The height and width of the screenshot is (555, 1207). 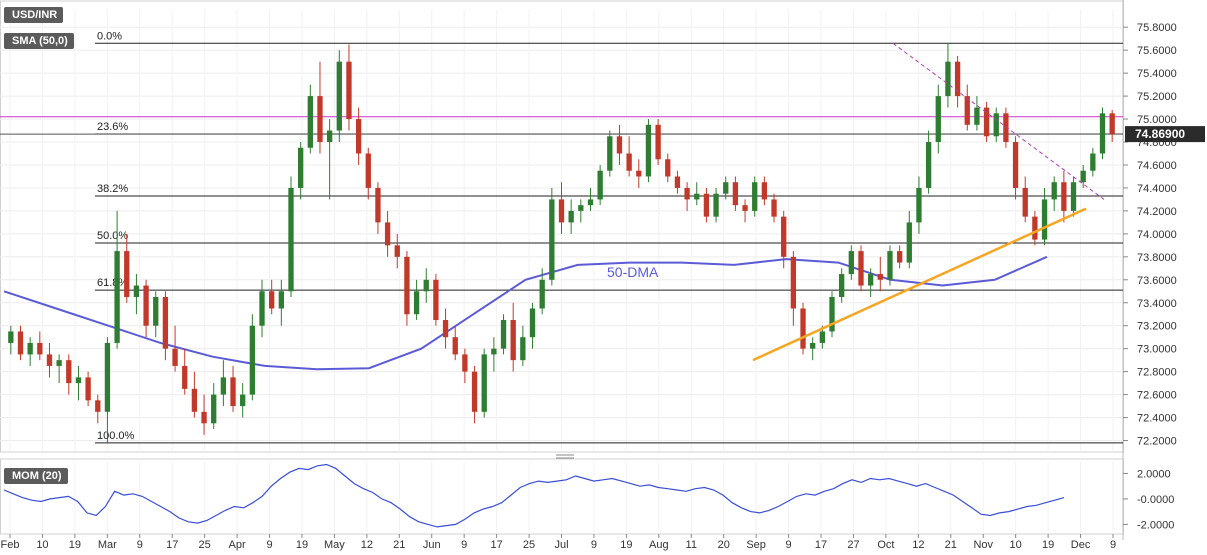 I want to click on price-tick-label: 73.4000, so click(x=1157, y=304).